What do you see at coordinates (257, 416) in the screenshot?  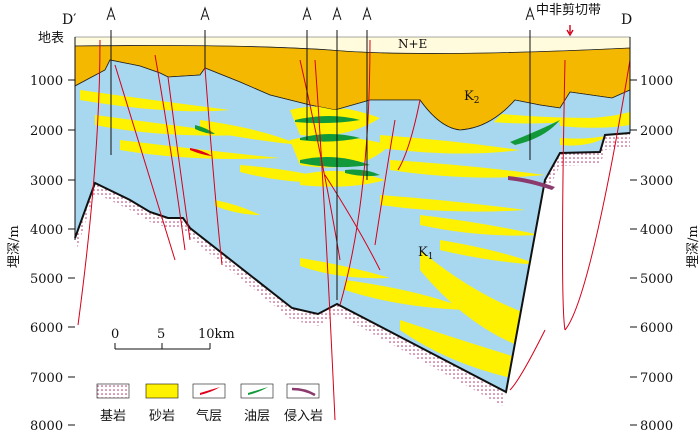 I see `legend-label-oil: 油层` at bounding box center [257, 416].